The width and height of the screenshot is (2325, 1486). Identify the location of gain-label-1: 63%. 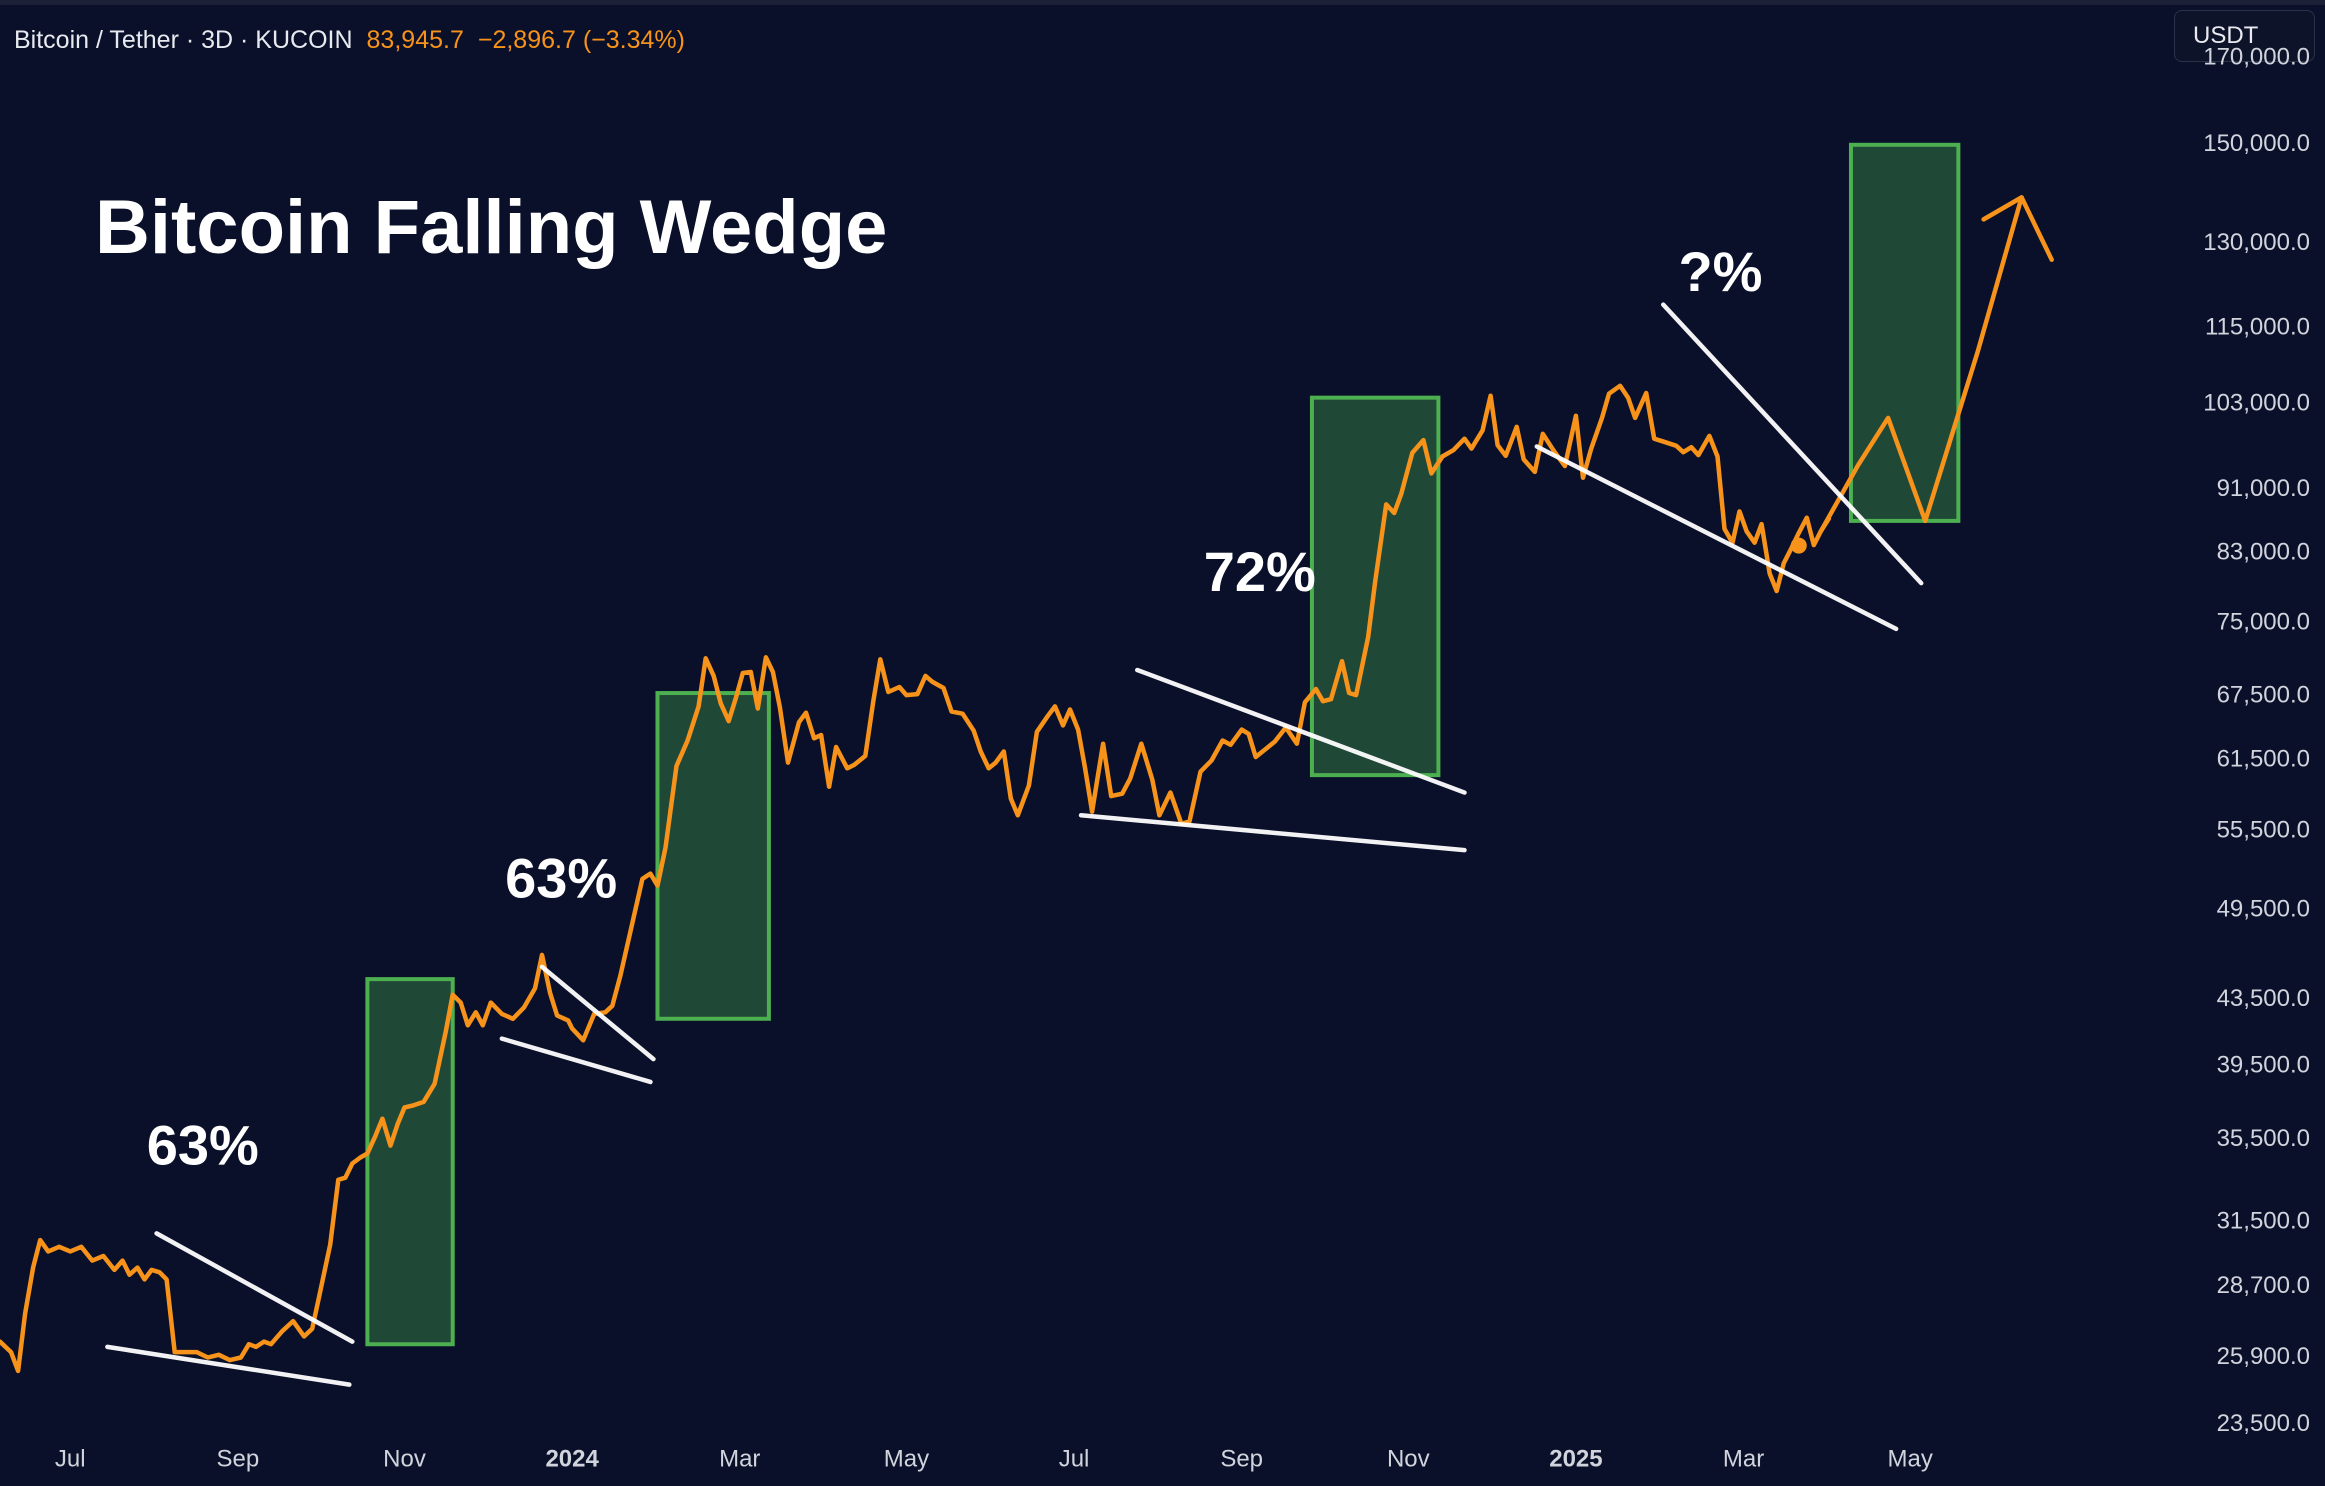
(203, 1144).